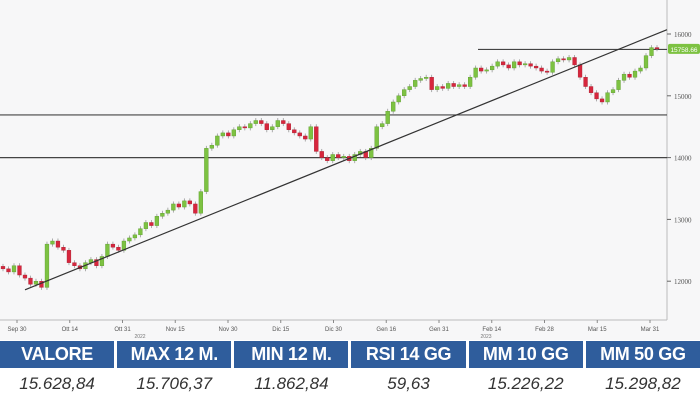 The width and height of the screenshot is (700, 400). I want to click on x-tick-label: Dic 15, so click(281, 330).